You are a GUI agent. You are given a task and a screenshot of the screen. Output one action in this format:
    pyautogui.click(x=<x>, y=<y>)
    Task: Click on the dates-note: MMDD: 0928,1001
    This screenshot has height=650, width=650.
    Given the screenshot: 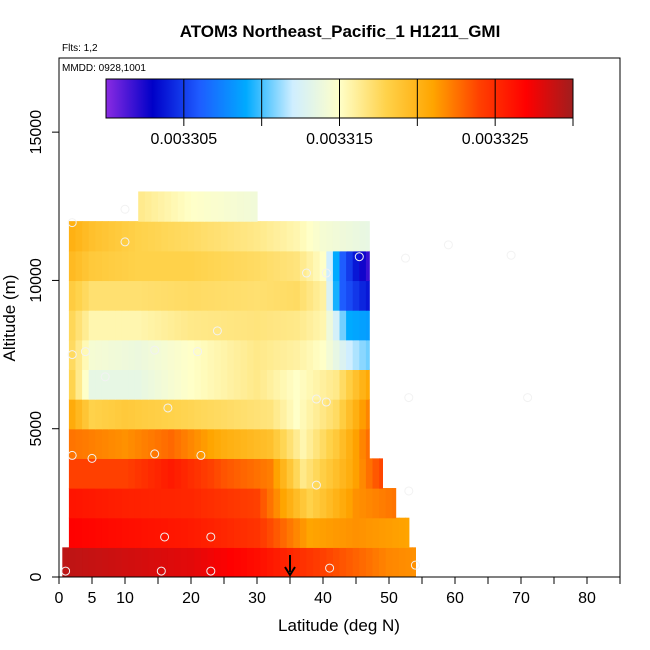 What is the action you would take?
    pyautogui.click(x=104, y=68)
    